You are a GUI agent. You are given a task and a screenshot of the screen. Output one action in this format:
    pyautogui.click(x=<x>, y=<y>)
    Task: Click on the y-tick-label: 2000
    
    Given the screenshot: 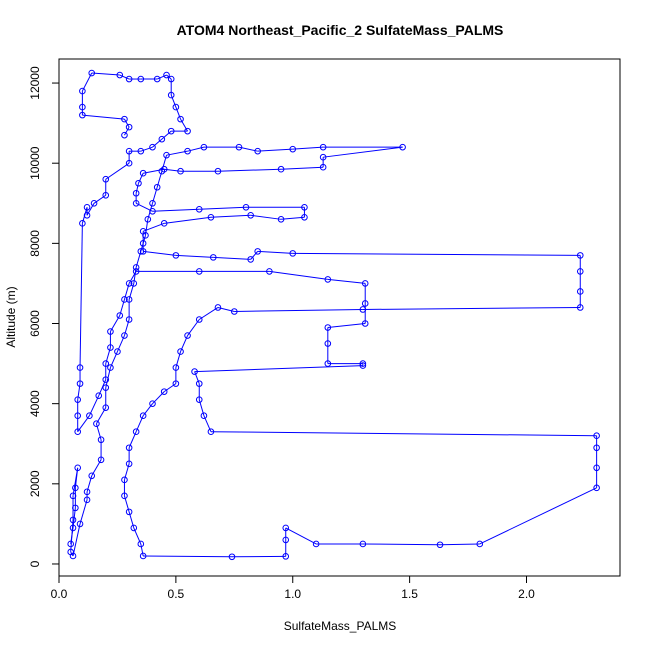 What is the action you would take?
    pyautogui.click(x=35, y=483)
    